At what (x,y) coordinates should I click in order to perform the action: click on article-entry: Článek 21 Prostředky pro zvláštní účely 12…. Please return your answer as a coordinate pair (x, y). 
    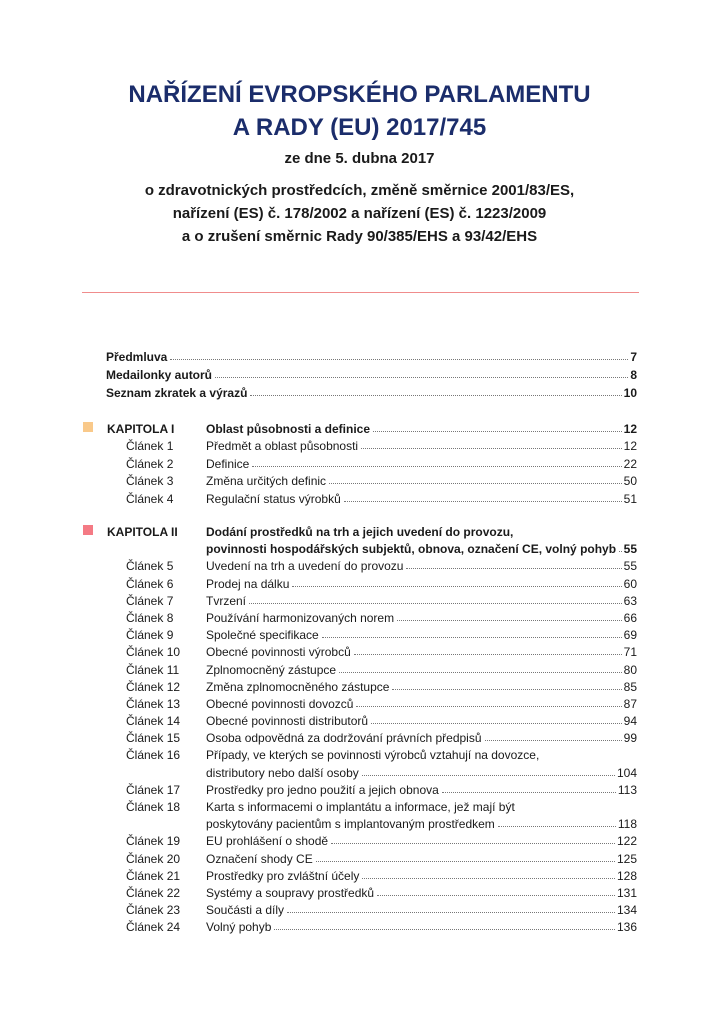
    Looking at the image, I should click on (359, 874).